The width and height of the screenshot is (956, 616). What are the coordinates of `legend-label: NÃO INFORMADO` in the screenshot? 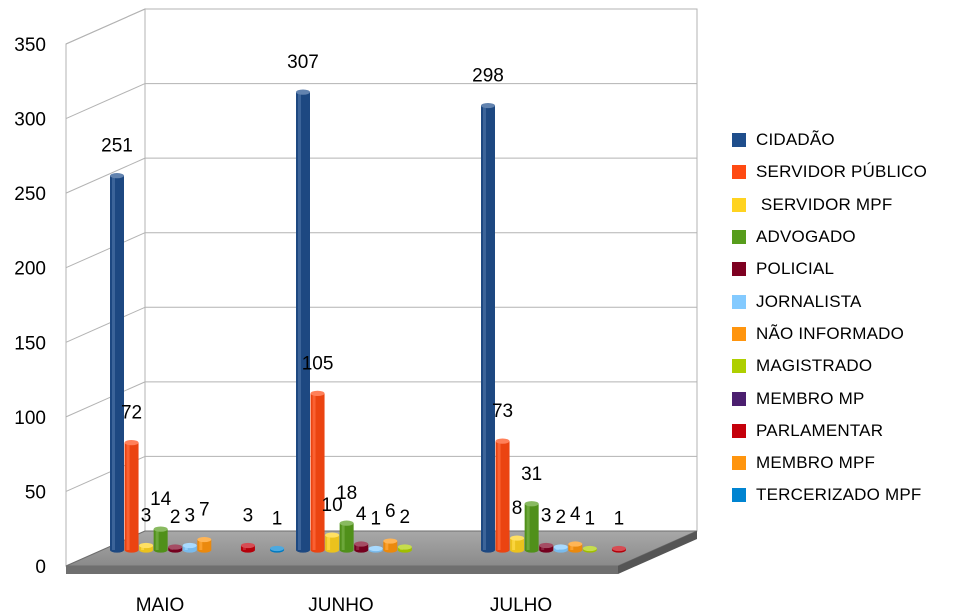 It's located at (830, 333).